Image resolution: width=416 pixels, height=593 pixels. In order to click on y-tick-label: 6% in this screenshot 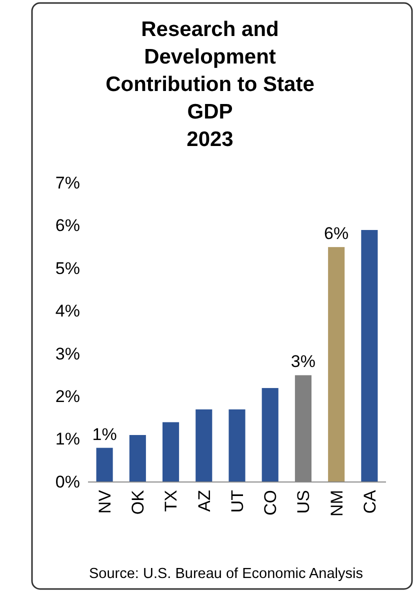, I will do `click(67, 226)`.